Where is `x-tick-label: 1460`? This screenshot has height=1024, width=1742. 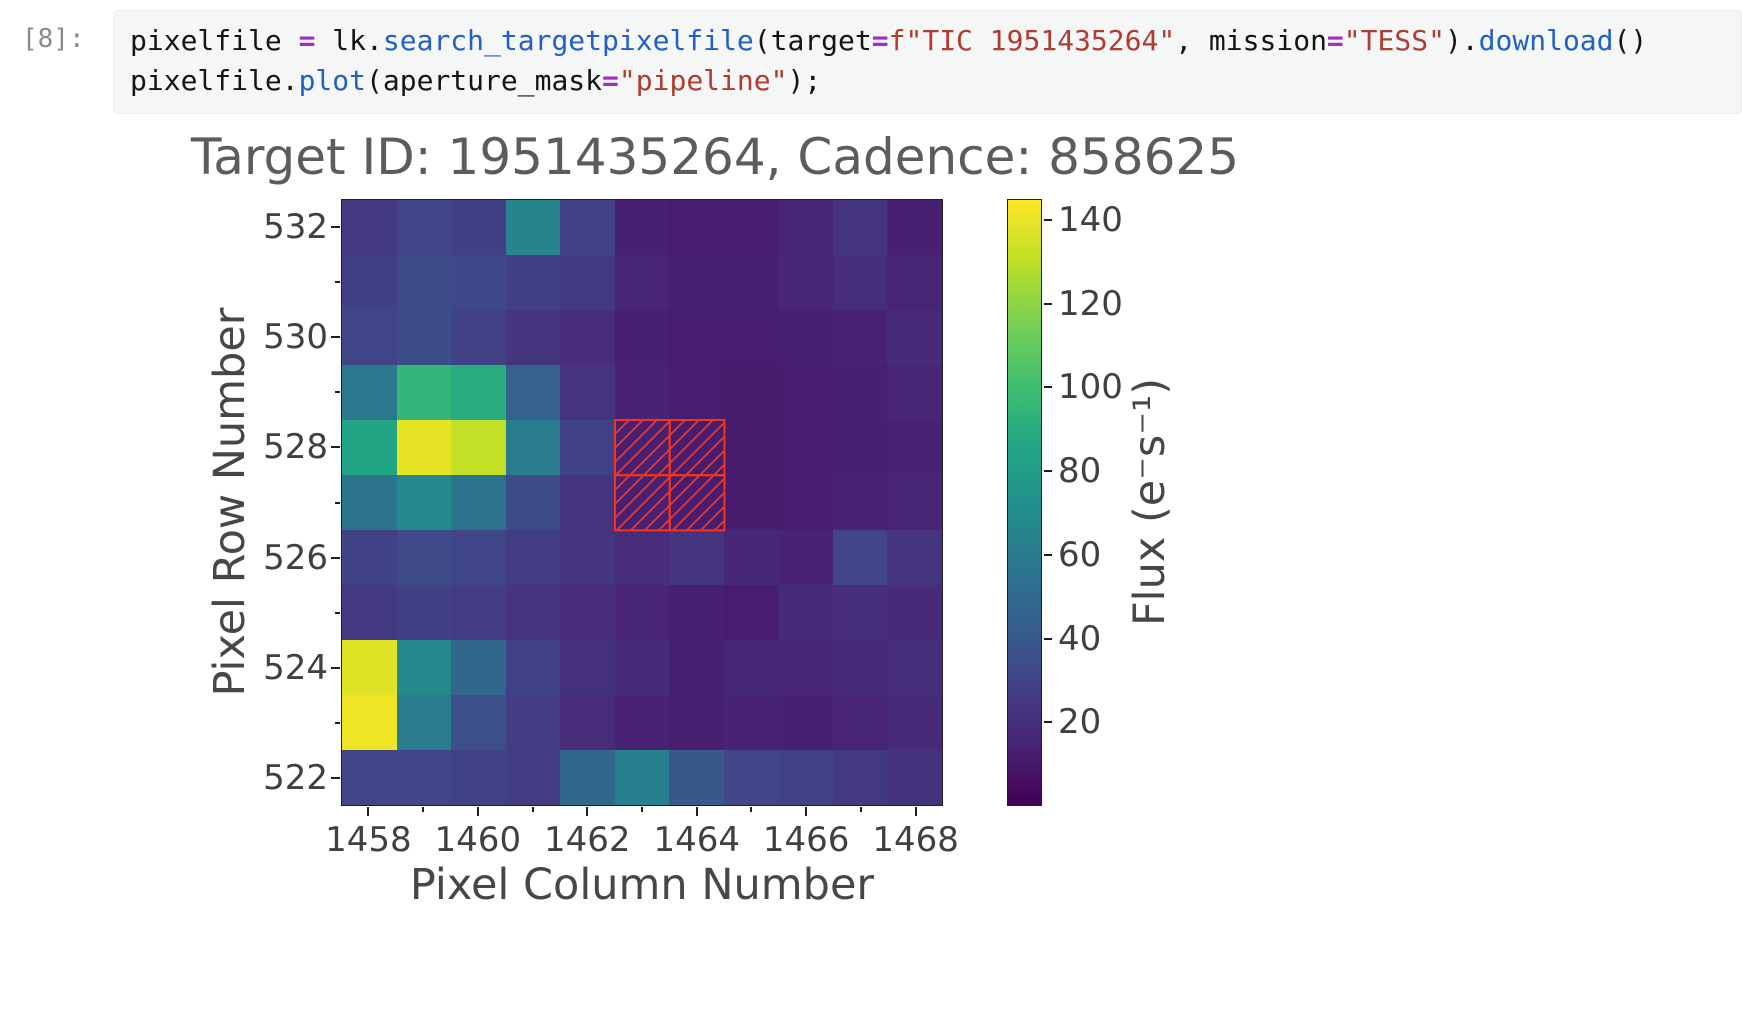 x-tick-label: 1460 is located at coordinates (478, 840).